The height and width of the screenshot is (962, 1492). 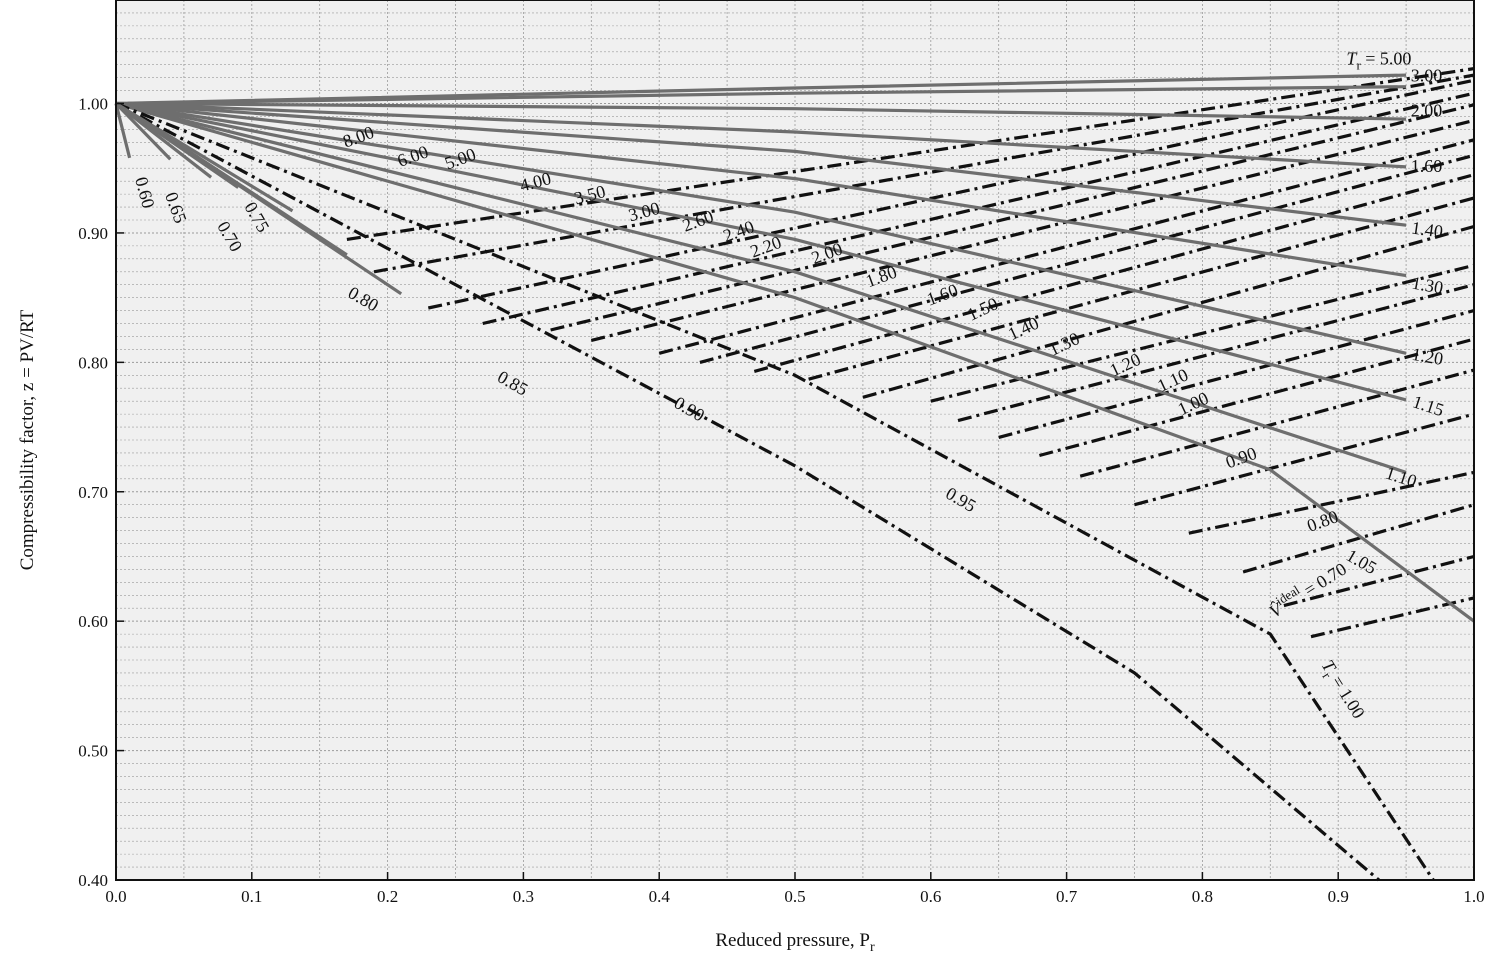 I want to click on x-axis-ticks: 0.0 0.1 0.2 0.3 0.4 0.5 0.6 0.7 0.8 0.9 1.0, so click(x=795, y=889).